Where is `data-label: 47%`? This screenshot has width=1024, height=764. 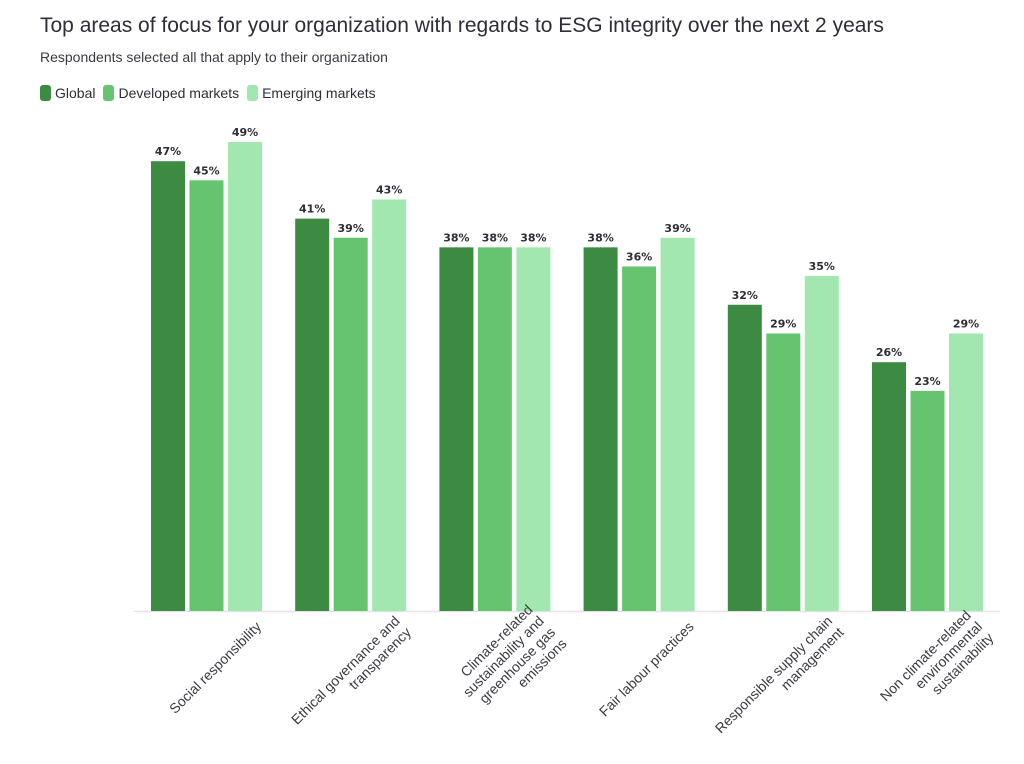
data-label: 47% is located at coordinates (168, 151).